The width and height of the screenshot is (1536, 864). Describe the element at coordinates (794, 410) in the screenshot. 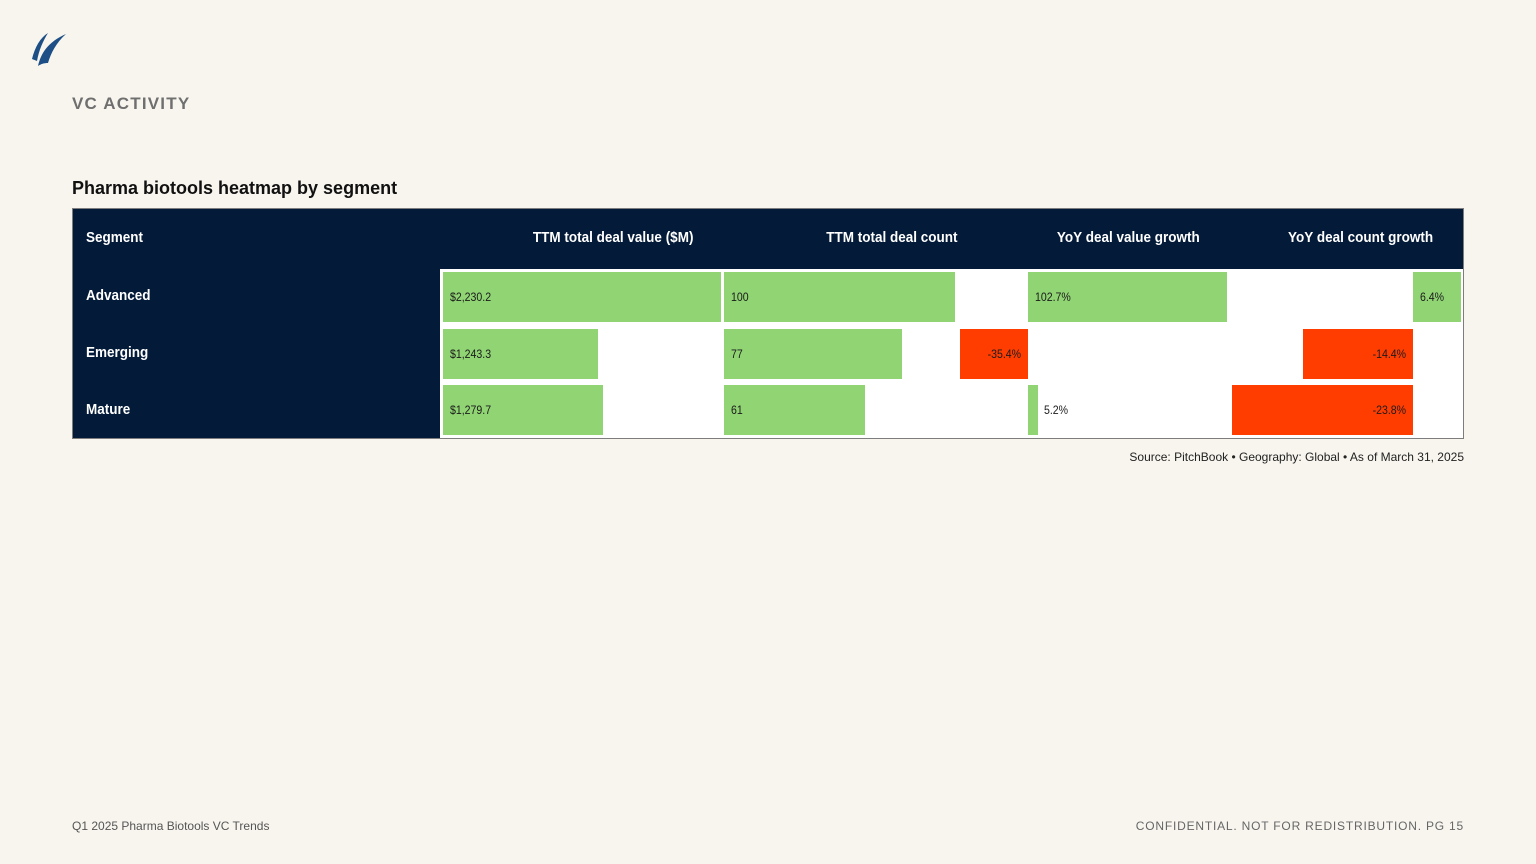

I see `bar-deal-count-mature` at that location.